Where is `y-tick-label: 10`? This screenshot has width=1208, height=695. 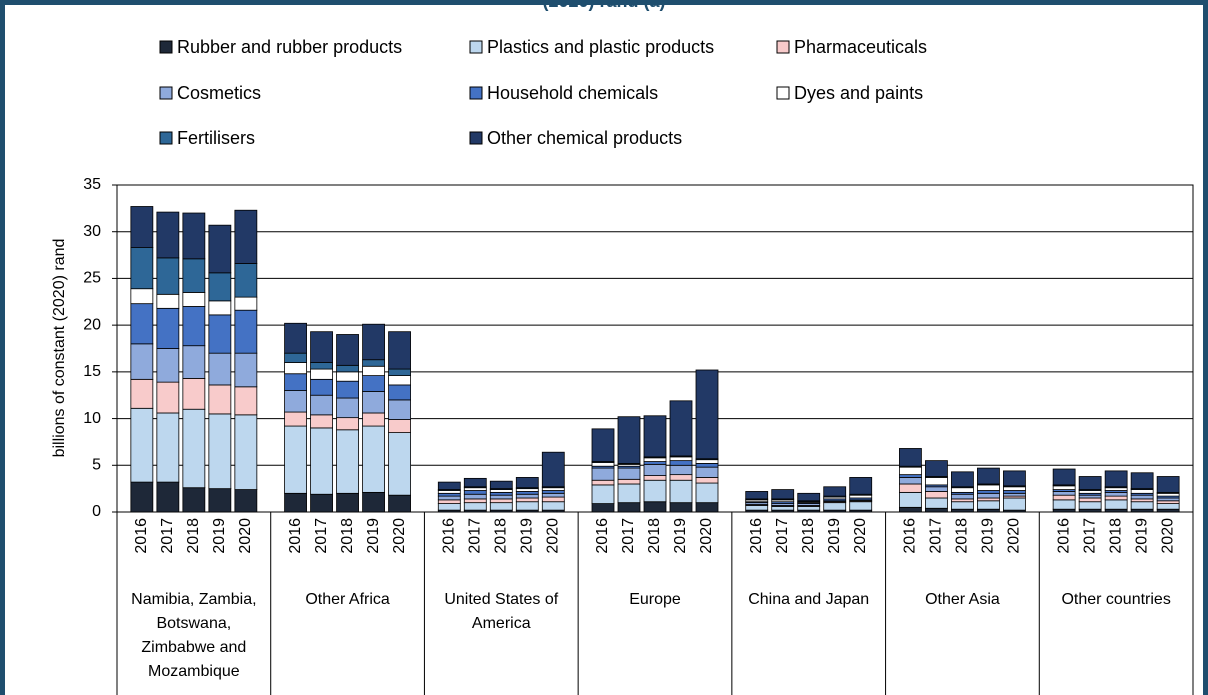 y-tick-label: 10 is located at coordinates (92, 418).